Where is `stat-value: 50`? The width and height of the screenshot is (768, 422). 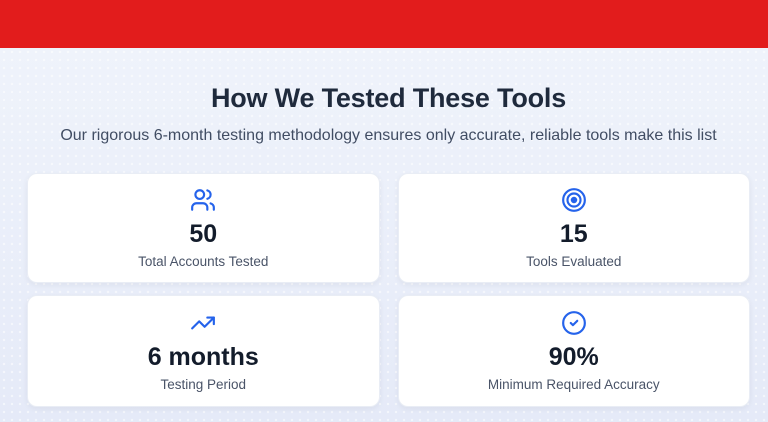 stat-value: 50 is located at coordinates (203, 233).